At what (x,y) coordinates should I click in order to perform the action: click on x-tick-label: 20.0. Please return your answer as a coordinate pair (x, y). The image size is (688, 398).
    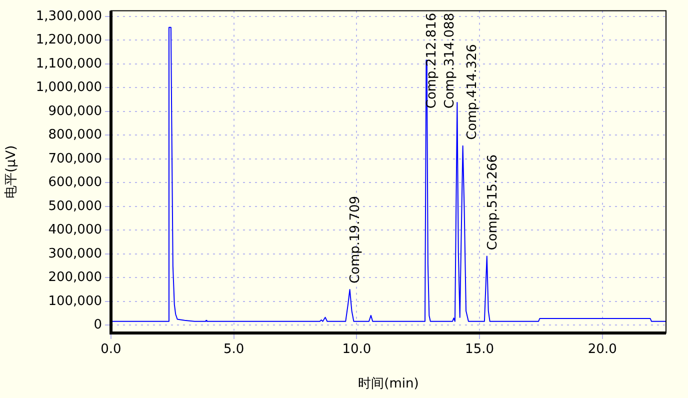
    Looking at the image, I should click on (602, 350).